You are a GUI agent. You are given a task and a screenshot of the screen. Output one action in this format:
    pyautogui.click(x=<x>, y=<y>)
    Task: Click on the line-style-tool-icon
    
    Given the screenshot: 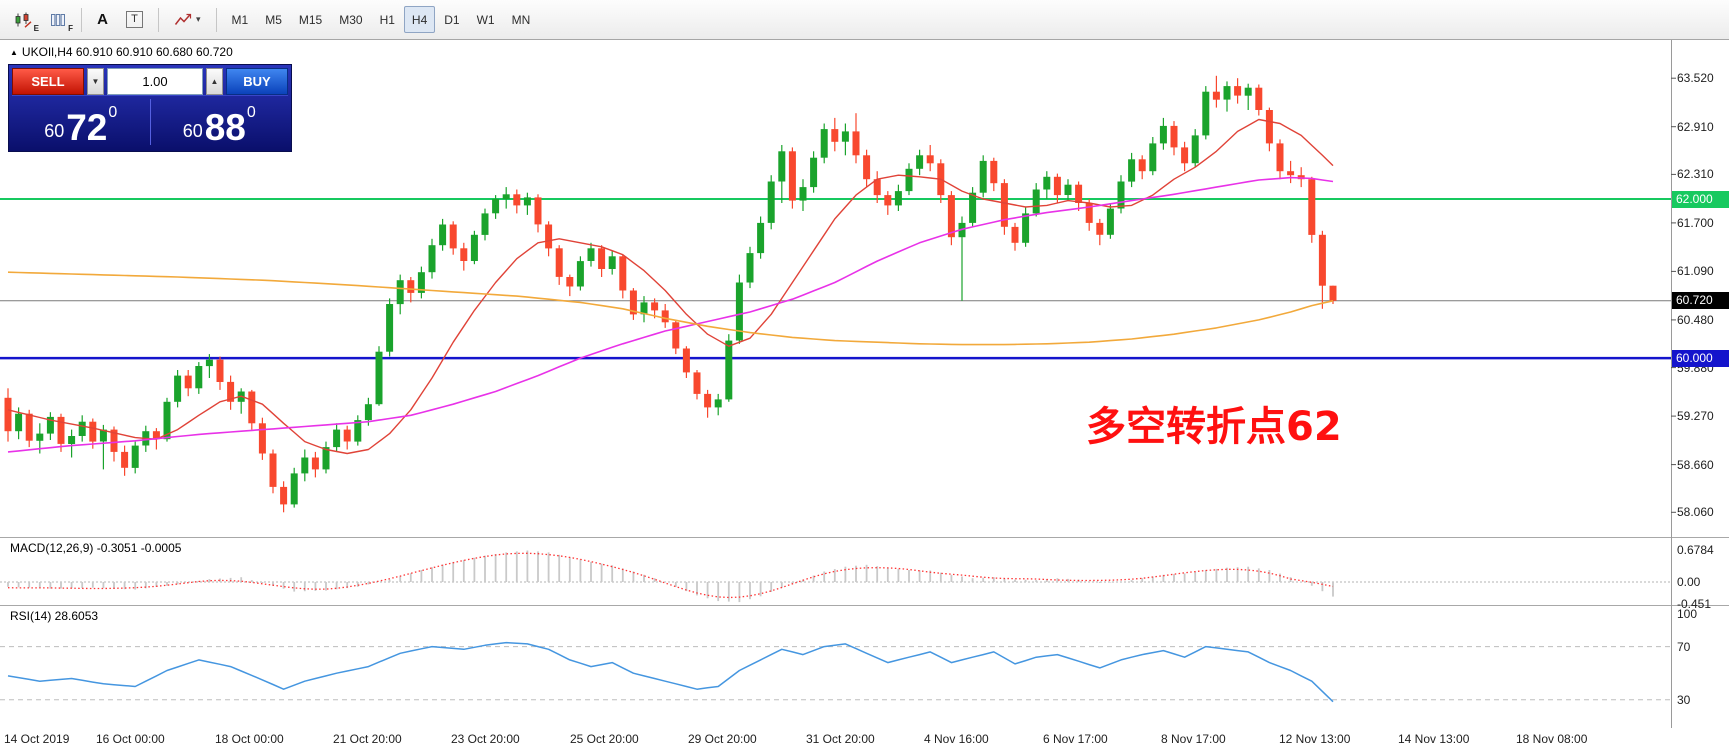 What is the action you would take?
    pyautogui.click(x=183, y=19)
    